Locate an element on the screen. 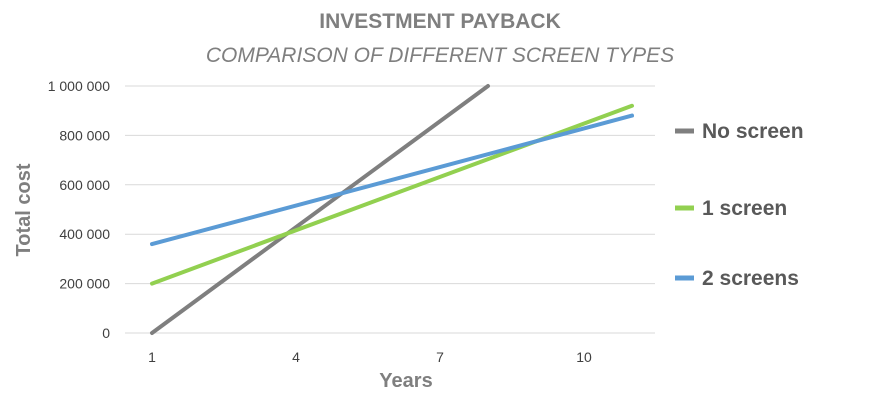 This screenshot has height=400, width=872. legend-item: No screen is located at coordinates (739, 131).